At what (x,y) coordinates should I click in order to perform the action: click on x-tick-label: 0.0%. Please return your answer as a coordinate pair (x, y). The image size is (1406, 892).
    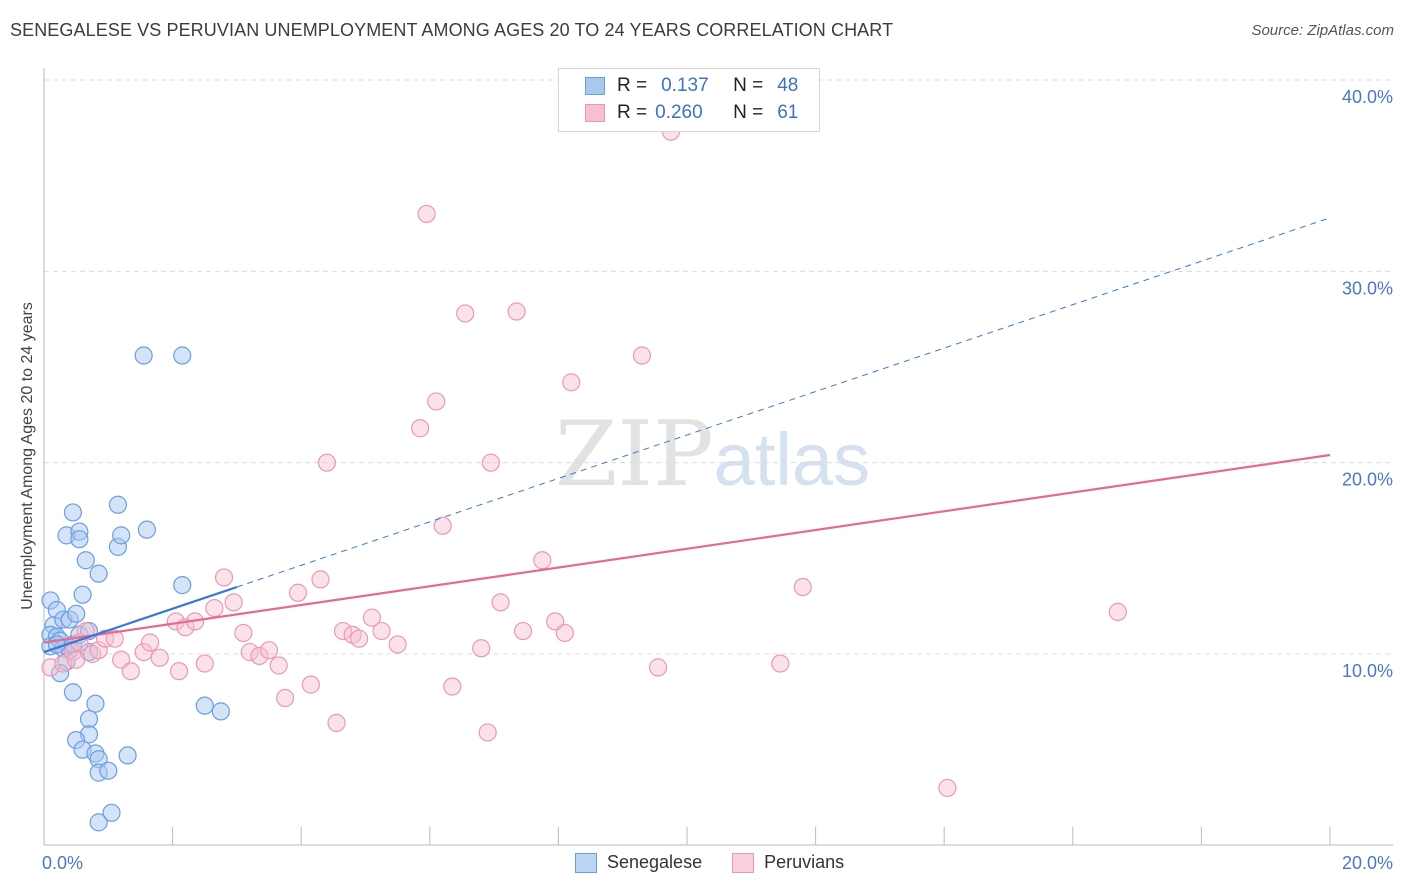
    Looking at the image, I should click on (62, 863).